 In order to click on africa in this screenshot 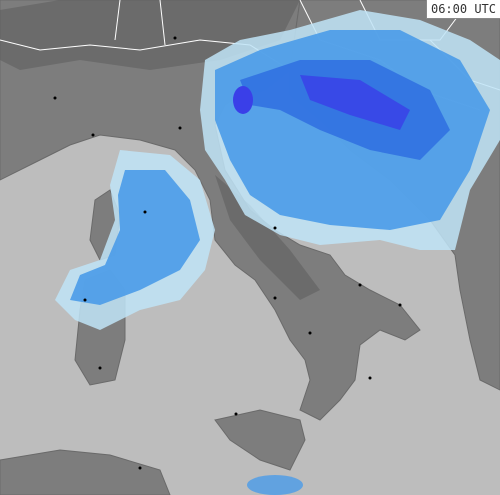, I will do `click(85, 472)`.